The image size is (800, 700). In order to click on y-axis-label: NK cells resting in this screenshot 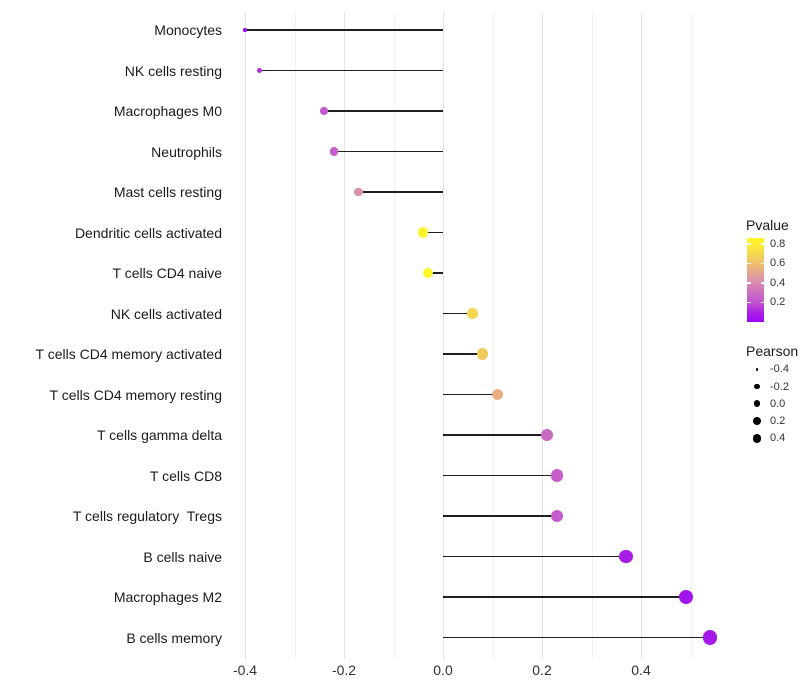, I will do `click(173, 70)`.